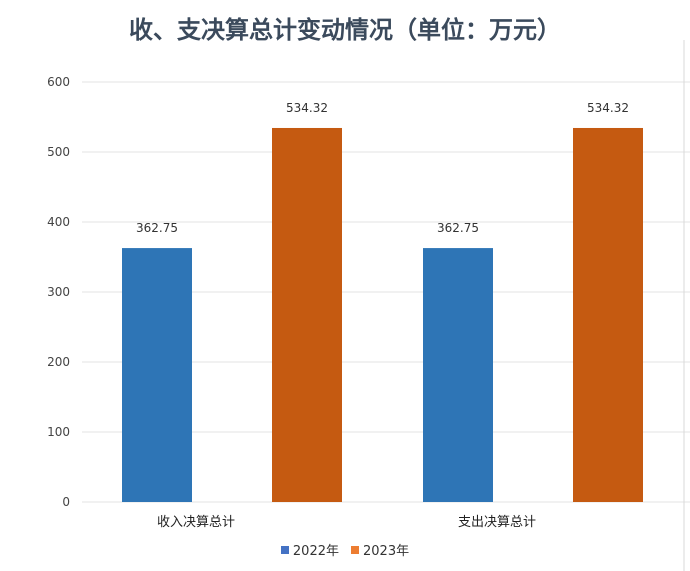 This screenshot has width=690, height=571. Describe the element at coordinates (58, 152) in the screenshot. I see `y-tick-label: 500` at that location.